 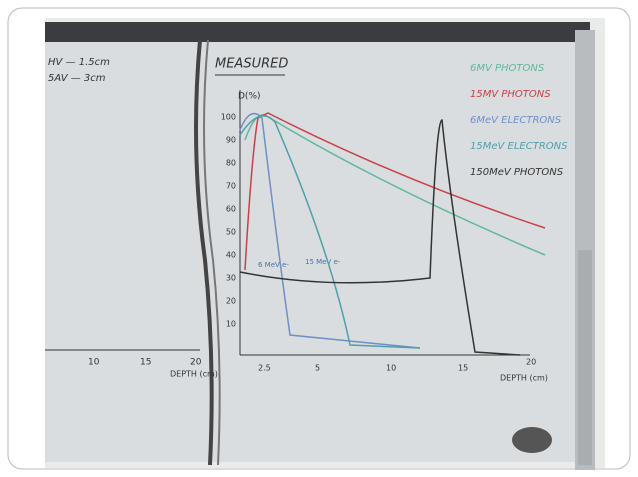 I want to click on heading: MEASURED, so click(x=251, y=64).